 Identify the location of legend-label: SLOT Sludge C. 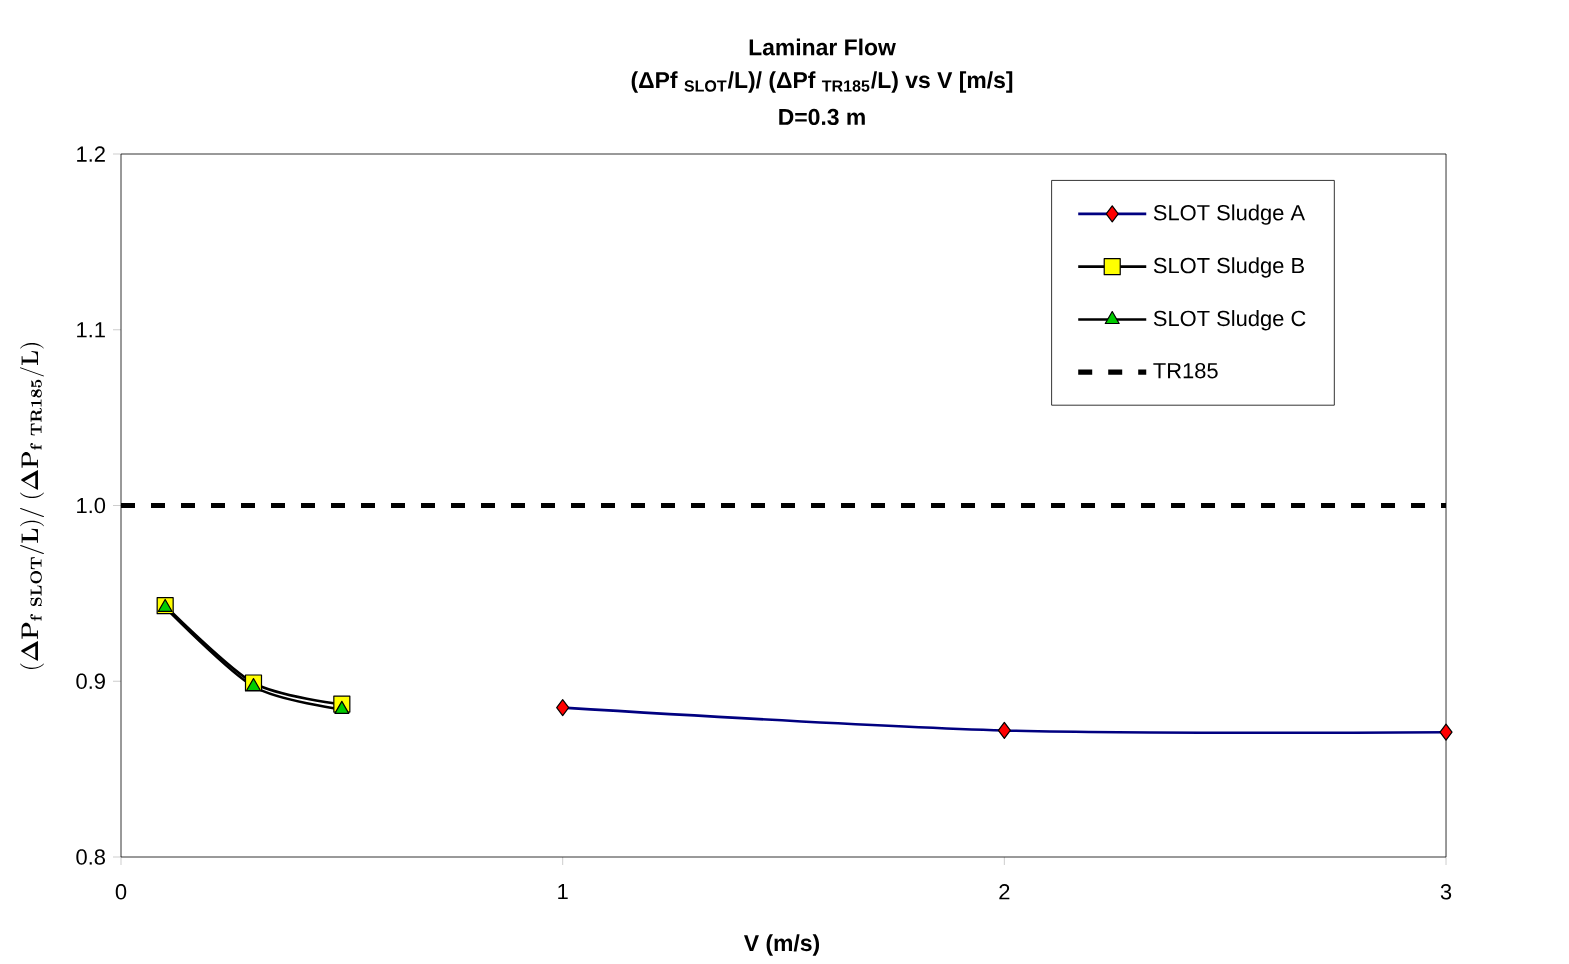
(1229, 320).